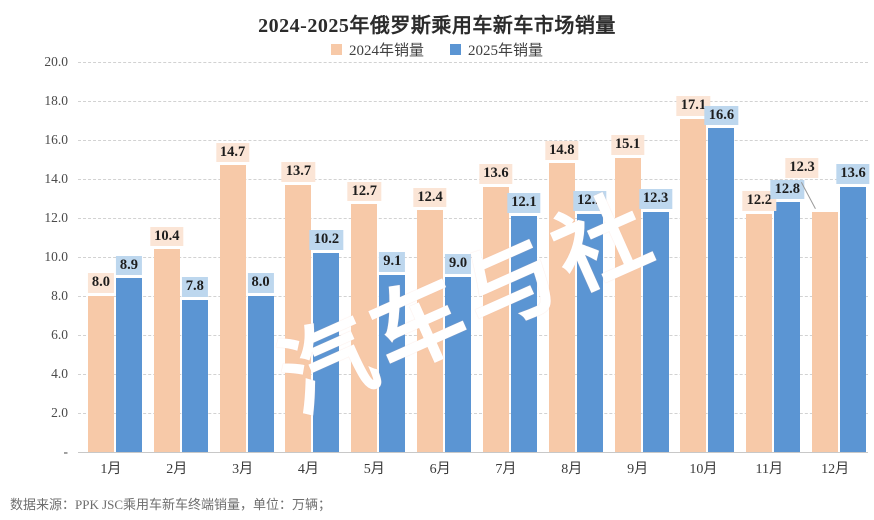 The image size is (874, 520). What do you see at coordinates (128, 265) in the screenshot?
I see `data-label-2025: 8.9` at bounding box center [128, 265].